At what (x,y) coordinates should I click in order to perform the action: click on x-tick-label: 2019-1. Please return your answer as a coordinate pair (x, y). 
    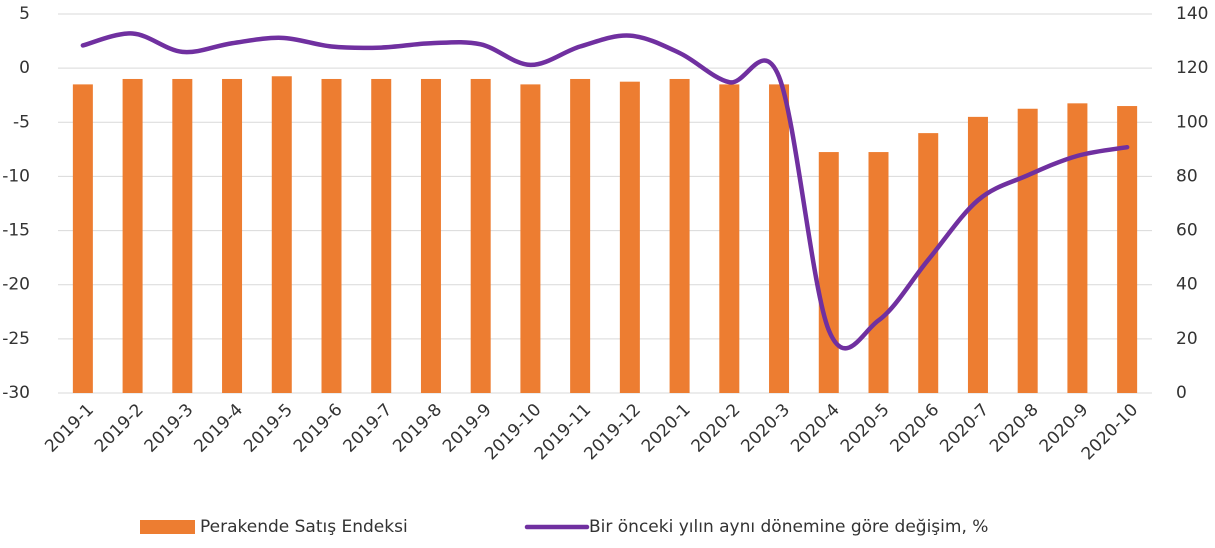
    Looking at the image, I should click on (69, 428).